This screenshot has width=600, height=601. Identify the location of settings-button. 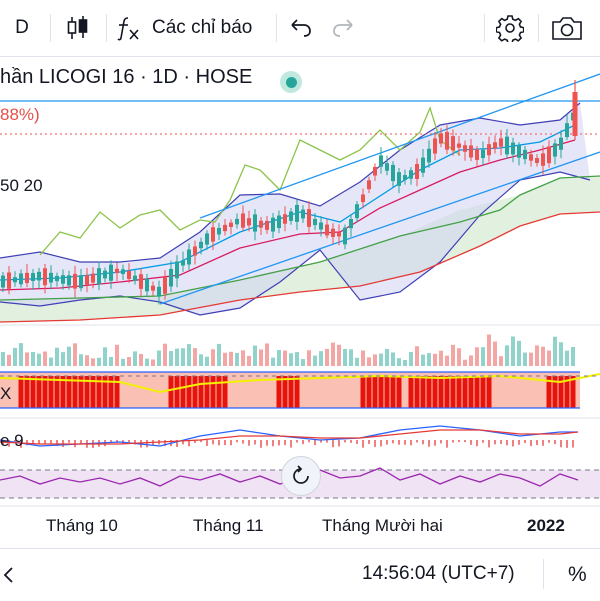
(510, 28).